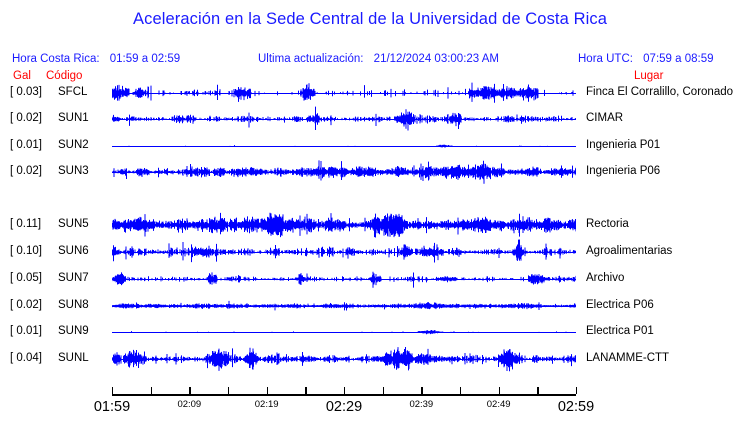  Describe the element at coordinates (26, 358) in the screenshot. I see `trace-gal-value: [ 0.04]` at that location.